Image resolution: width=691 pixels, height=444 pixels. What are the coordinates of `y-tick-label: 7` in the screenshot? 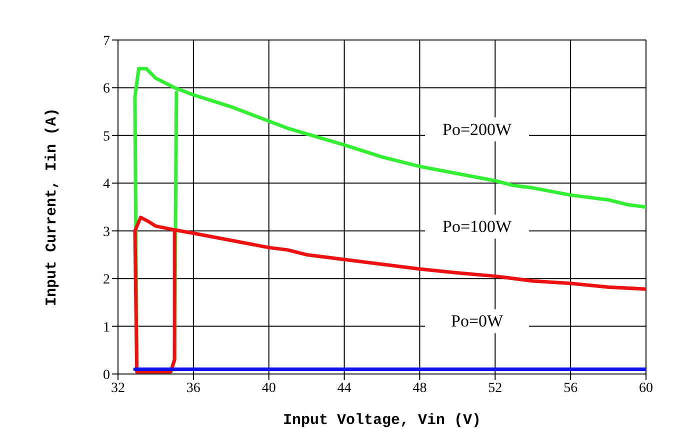 It's located at (106, 41).